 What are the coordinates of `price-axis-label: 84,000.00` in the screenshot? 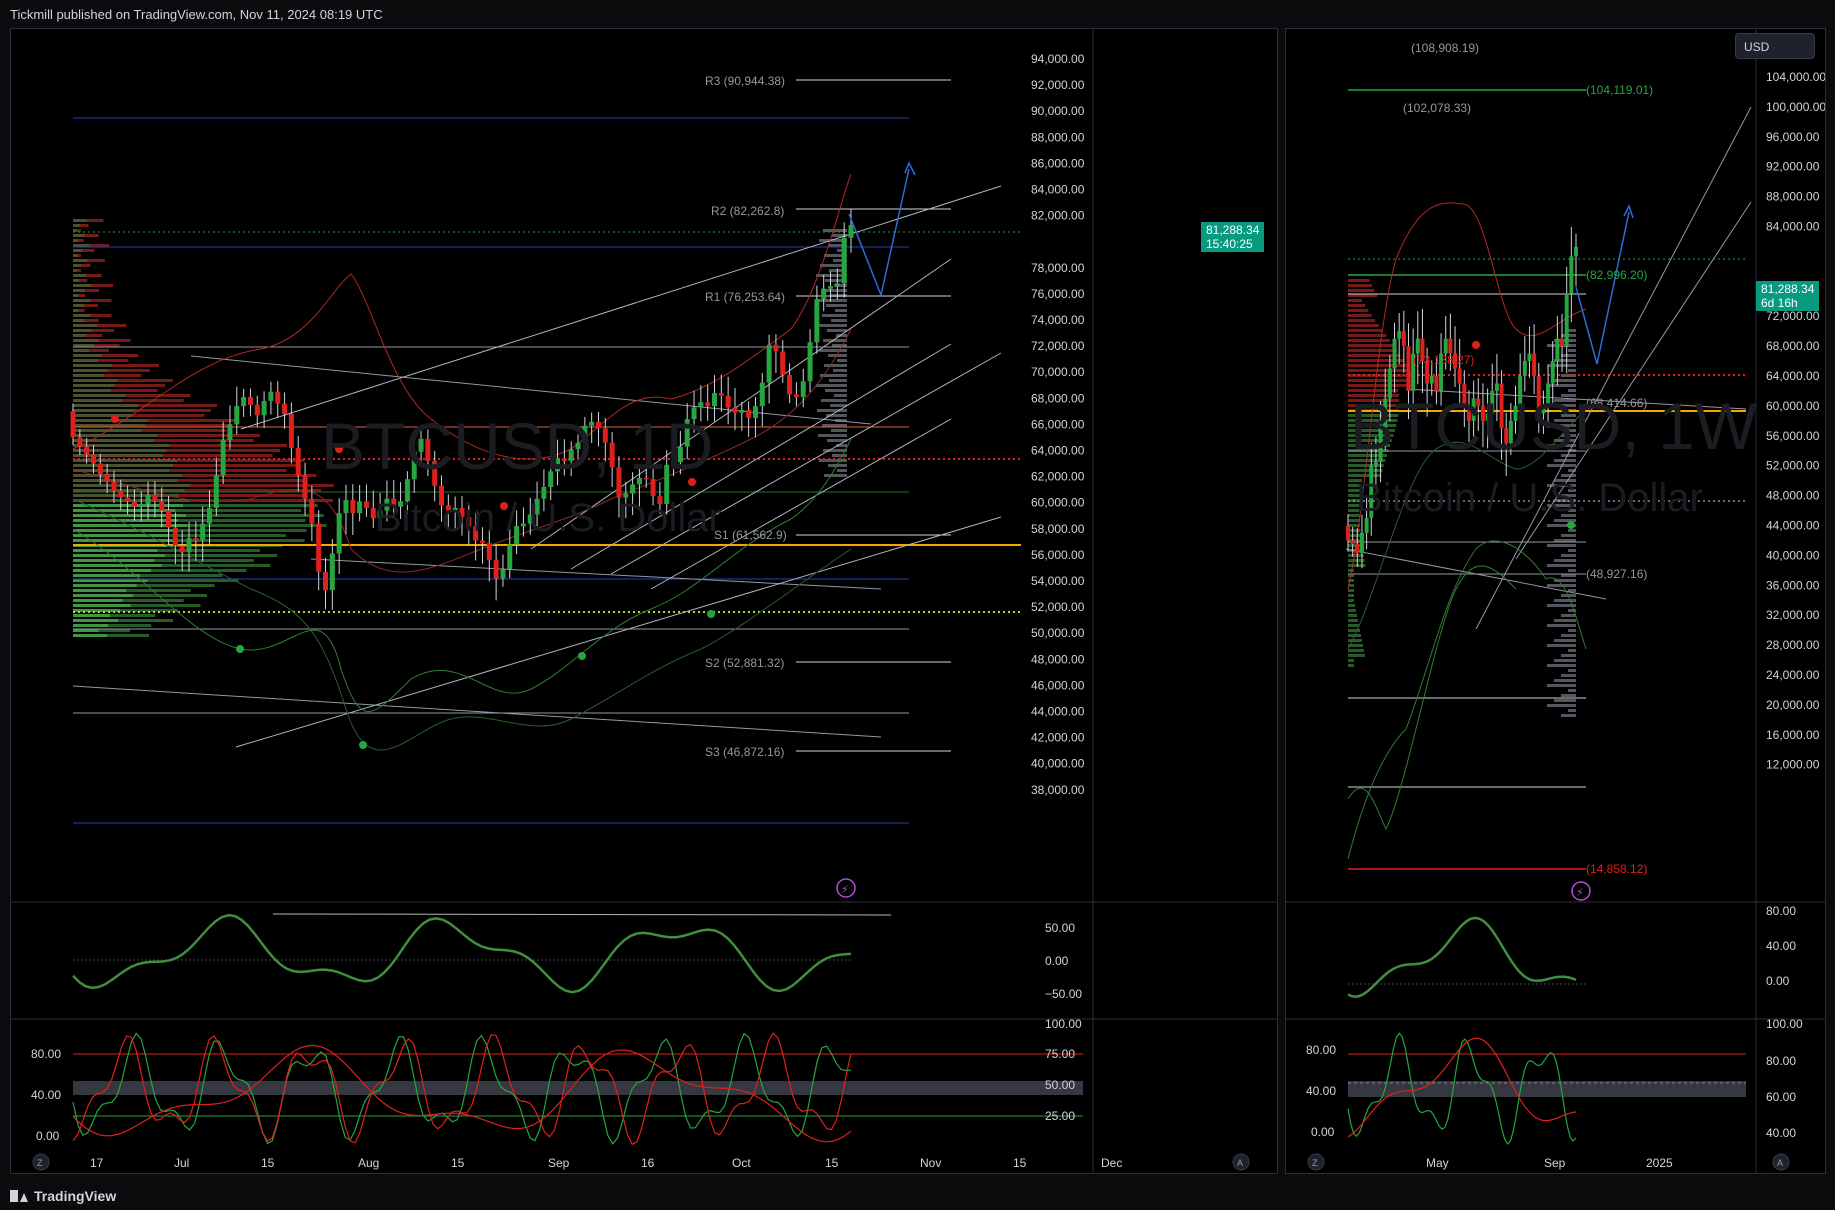 It's located at (1793, 227).